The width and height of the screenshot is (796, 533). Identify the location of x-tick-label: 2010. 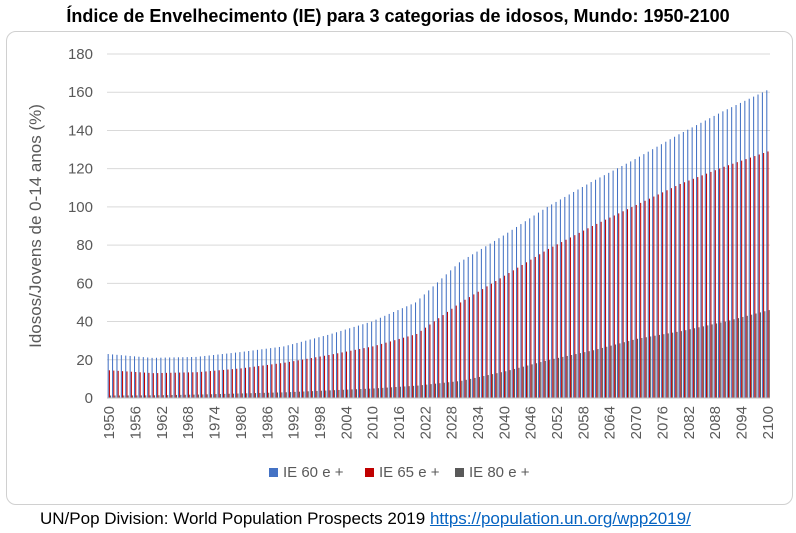
(373, 422).